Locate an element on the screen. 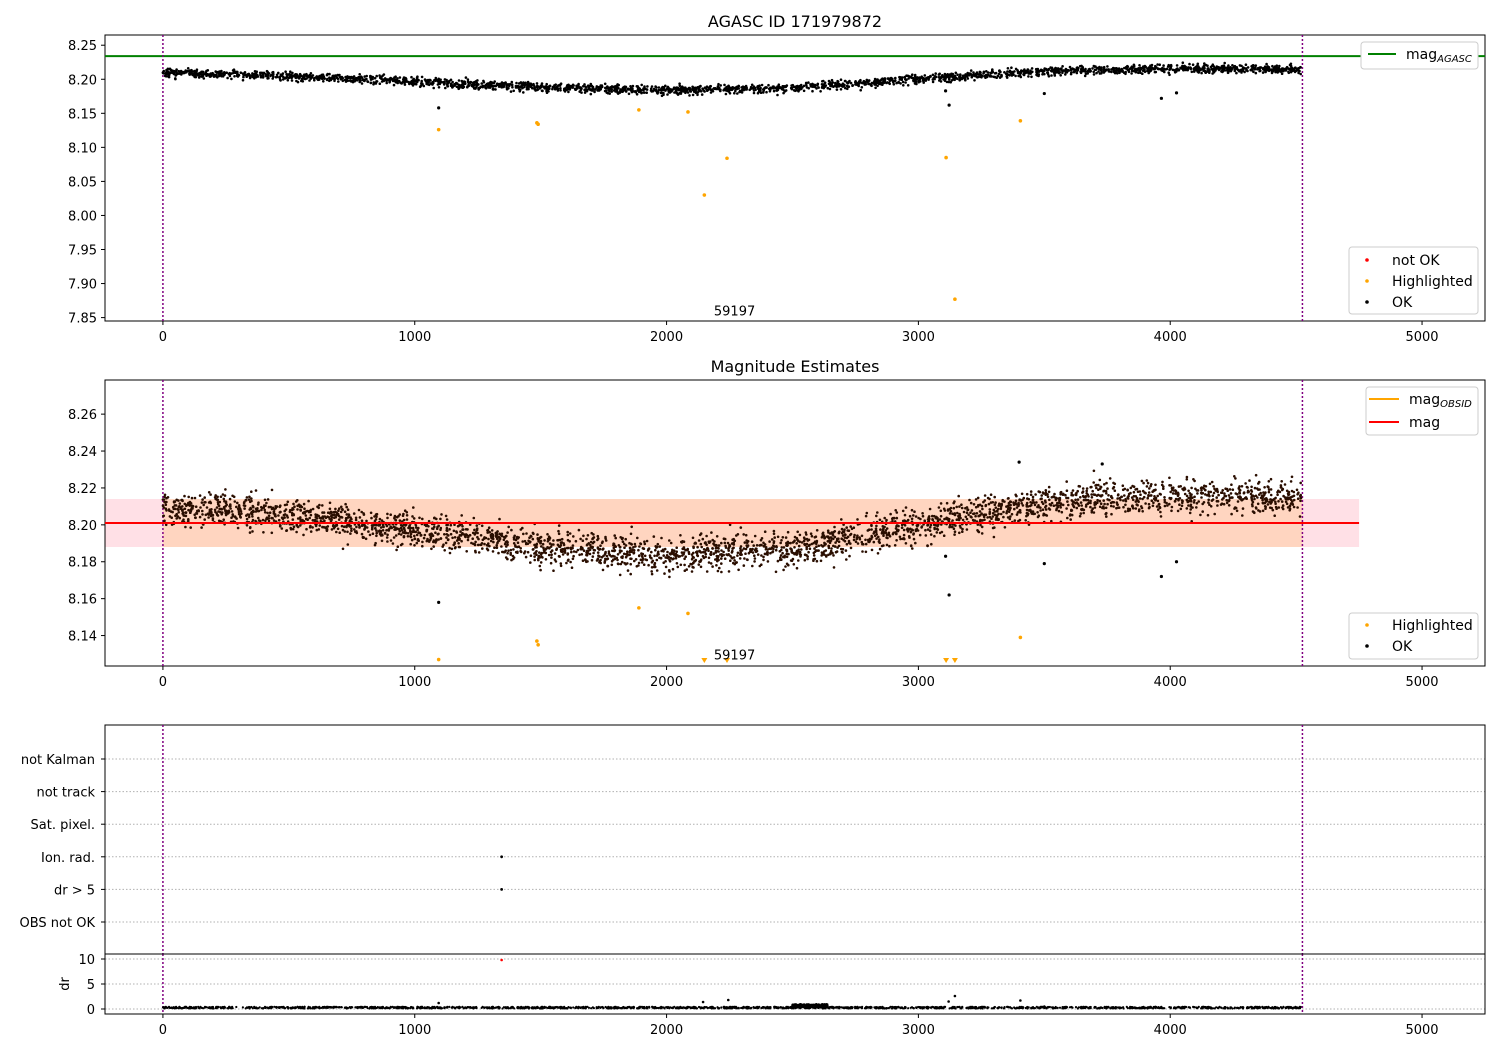 The width and height of the screenshot is (1500, 1050). agasc-ytick-label: 8.00 is located at coordinates (82, 216).